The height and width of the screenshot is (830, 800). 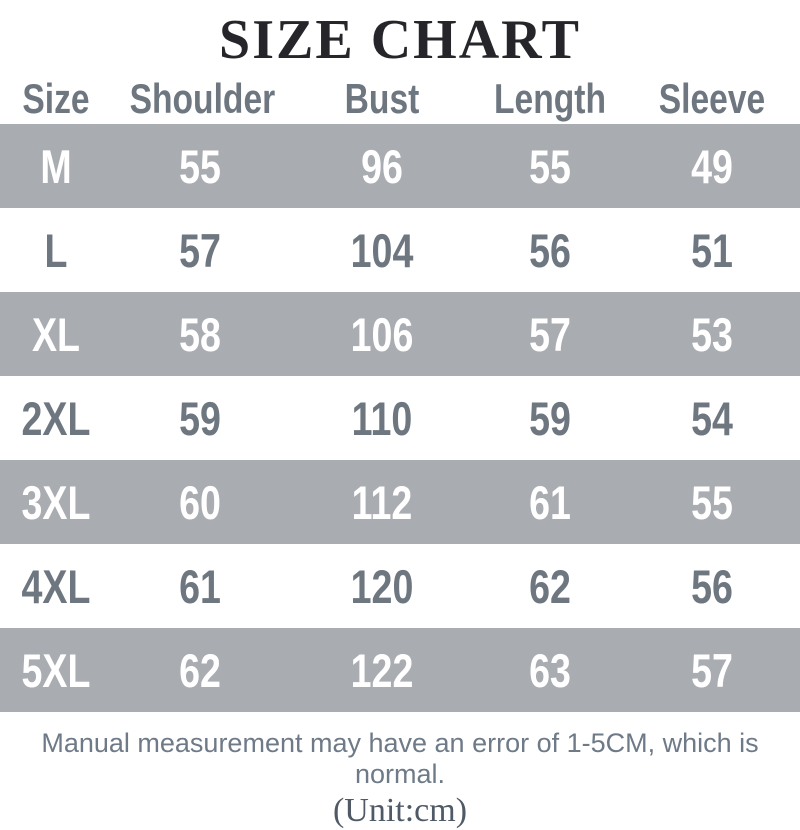 What do you see at coordinates (712, 166) in the screenshot?
I see `cell-sleeve: 49` at bounding box center [712, 166].